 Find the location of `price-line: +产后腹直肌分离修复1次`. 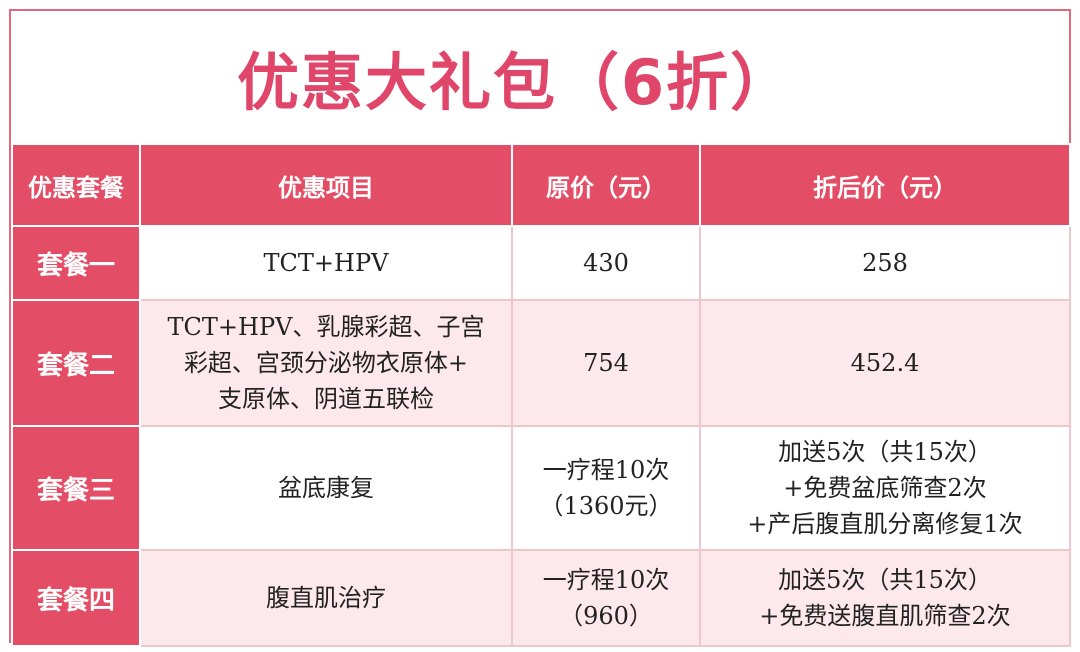

price-line: +产后腹直肌分离修复1次 is located at coordinates (885, 524).